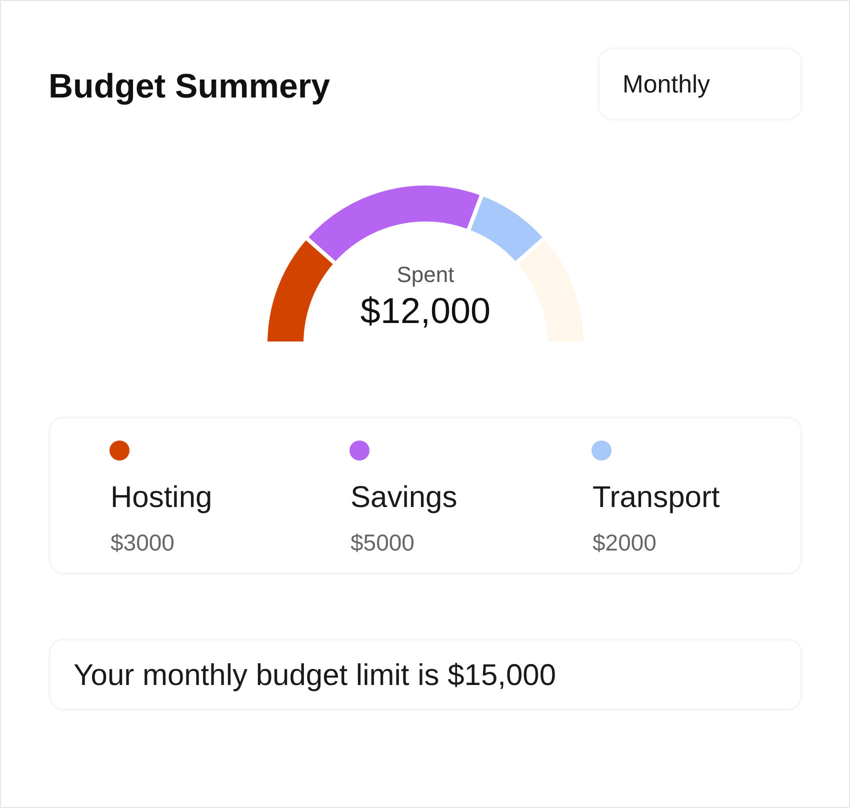  I want to click on legend-label: Transport, so click(656, 497).